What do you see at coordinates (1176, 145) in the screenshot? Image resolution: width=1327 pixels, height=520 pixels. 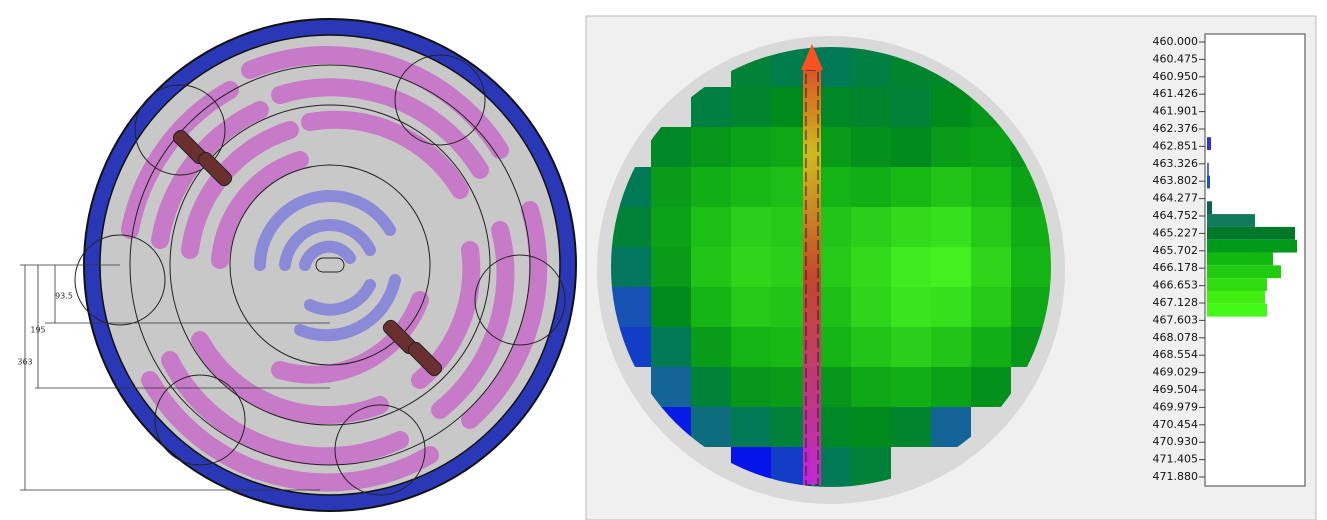 I see `y-tick-label: 462.851` at bounding box center [1176, 145].